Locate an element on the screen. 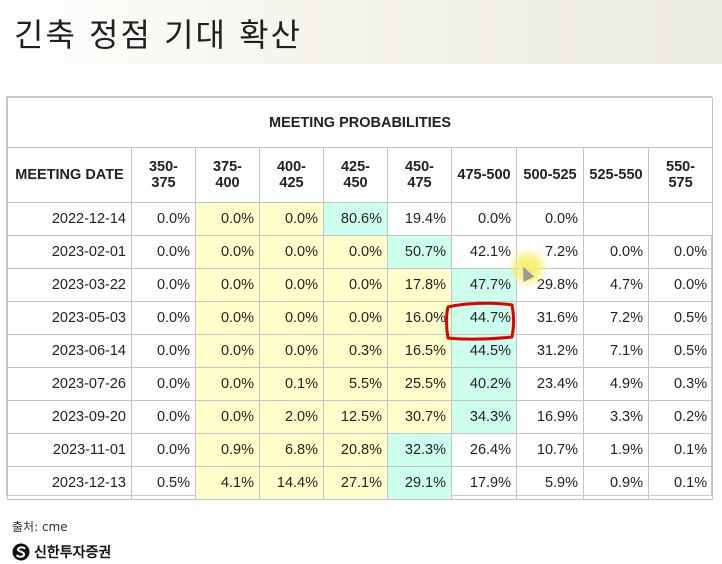 The image size is (722, 564). probability-cell: 4.1% is located at coordinates (227, 483).